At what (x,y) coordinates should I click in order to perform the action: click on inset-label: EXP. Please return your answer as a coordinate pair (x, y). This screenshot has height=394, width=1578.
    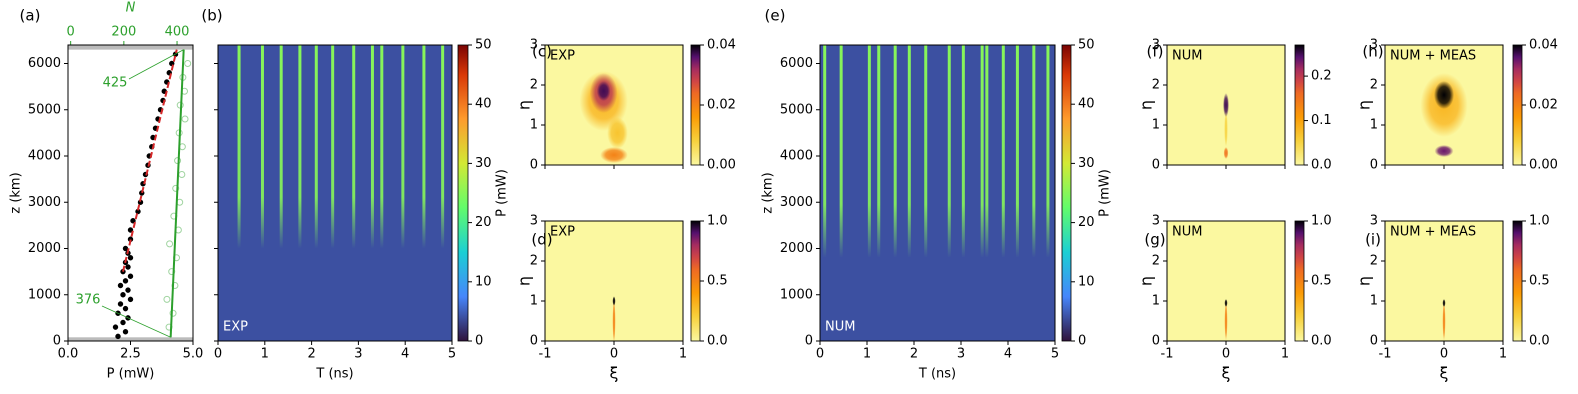
    Looking at the image, I should click on (562, 56).